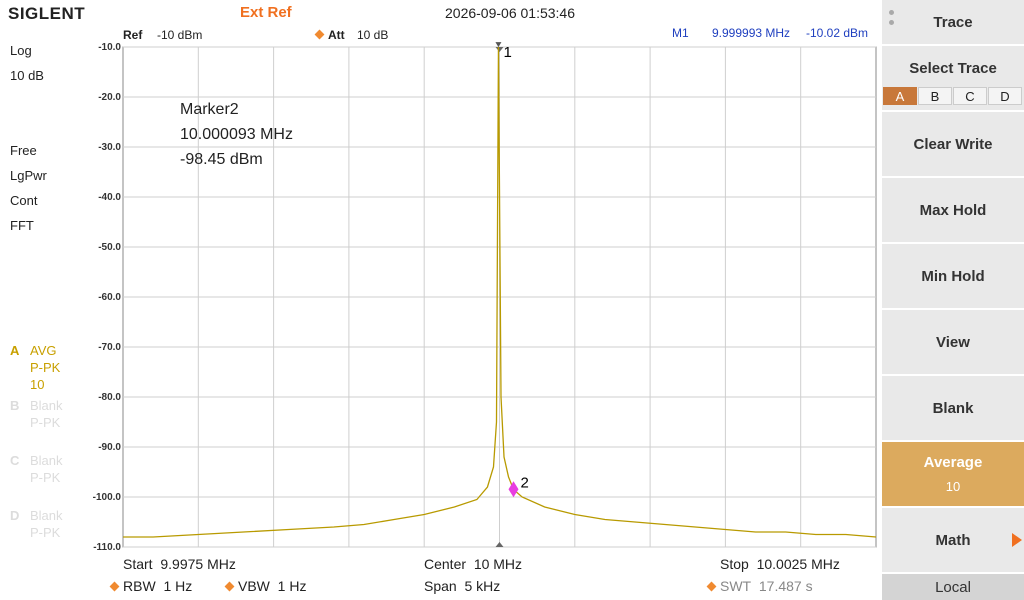 The height and width of the screenshot is (600, 1024). I want to click on softkey: Clear Write, so click(953, 144).